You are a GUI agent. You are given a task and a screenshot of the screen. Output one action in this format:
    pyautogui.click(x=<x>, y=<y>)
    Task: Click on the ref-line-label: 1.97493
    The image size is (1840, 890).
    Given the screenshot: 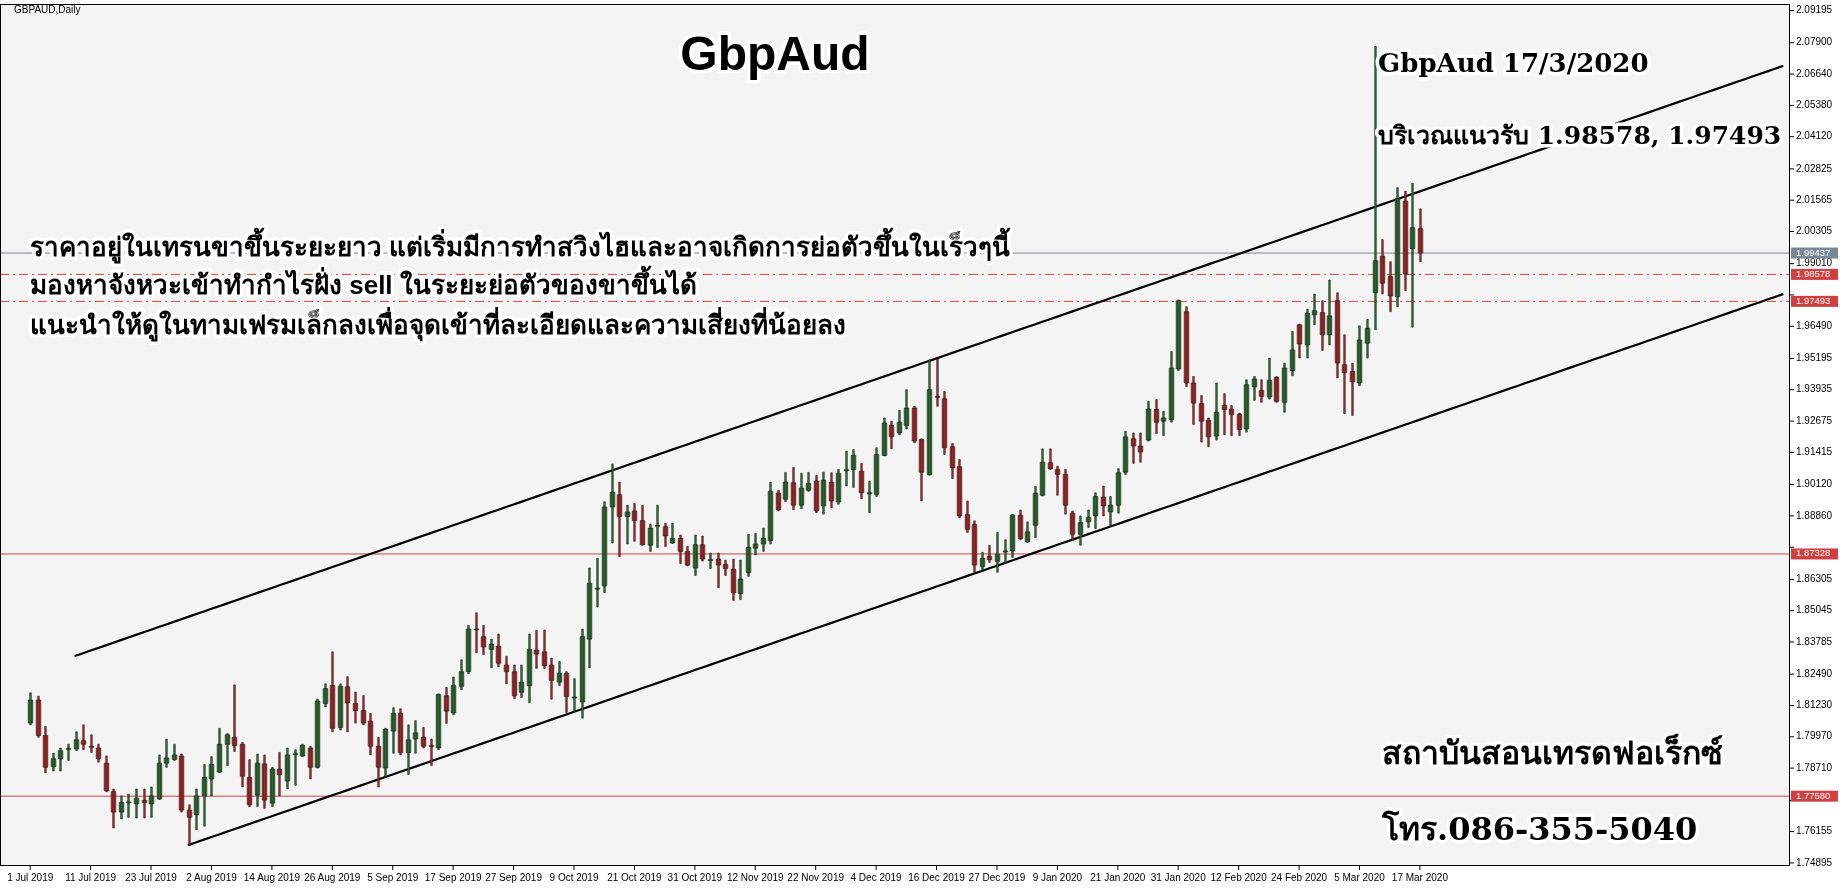 What is the action you would take?
    pyautogui.click(x=1813, y=300)
    